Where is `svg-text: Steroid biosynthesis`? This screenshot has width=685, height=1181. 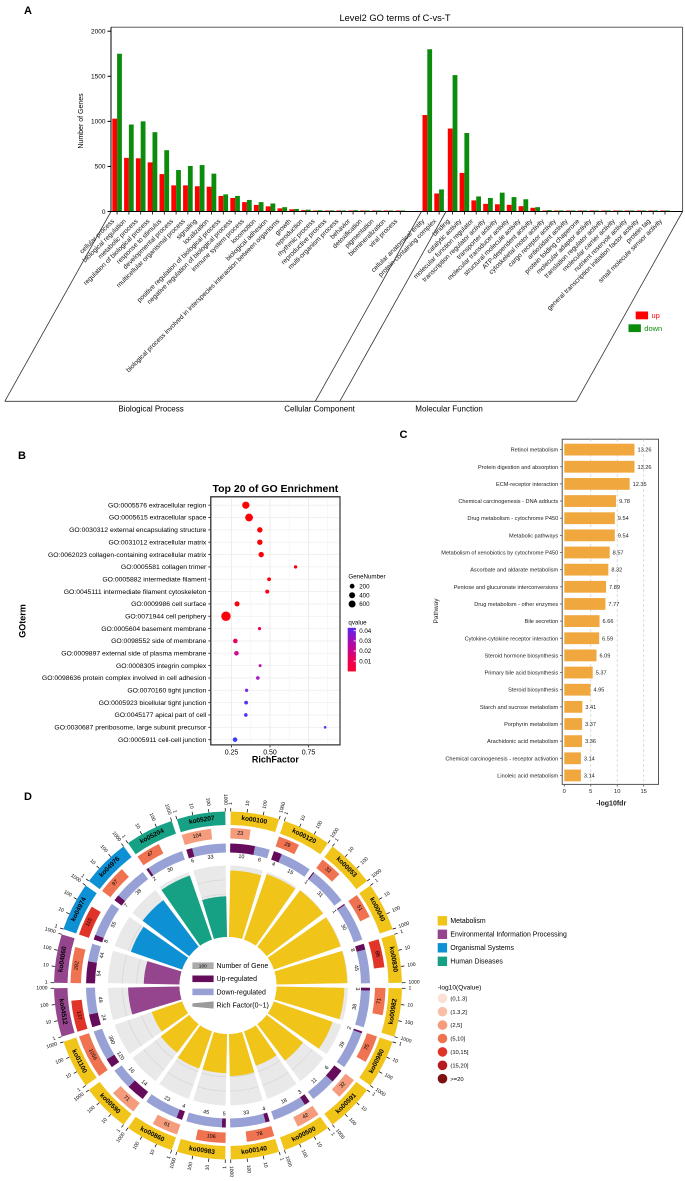
svg-text: Steroid biosynthesis is located at coordinates (533, 691).